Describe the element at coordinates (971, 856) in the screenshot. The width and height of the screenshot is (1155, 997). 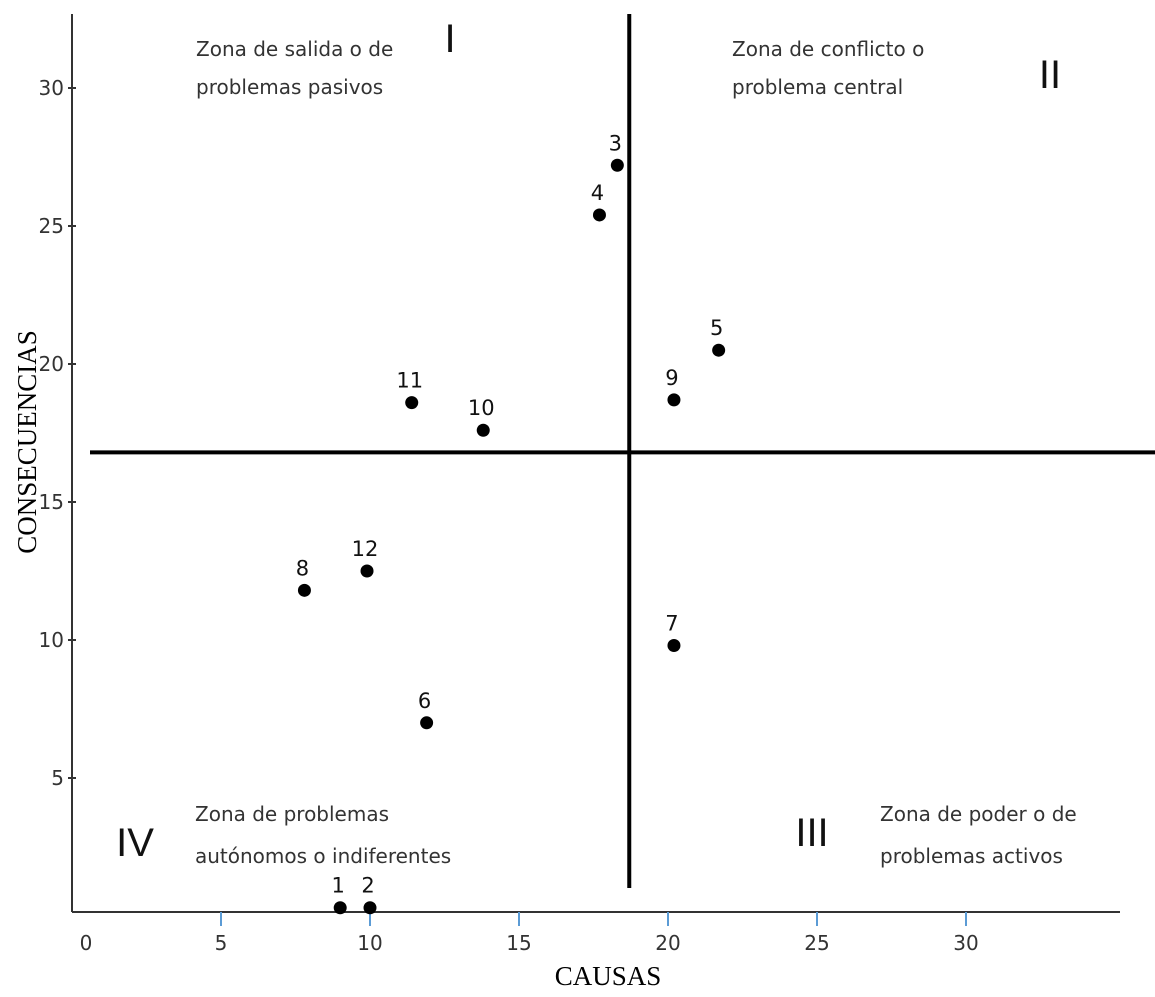
I see `zone-text-line2: problemas activos` at that location.